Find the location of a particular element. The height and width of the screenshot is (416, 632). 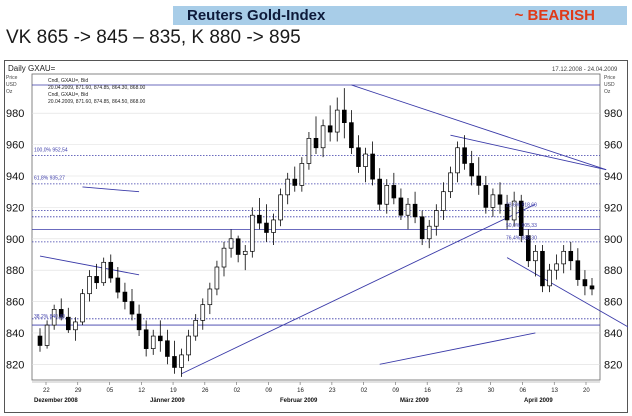

x-month-label: April 2009 is located at coordinates (538, 401).